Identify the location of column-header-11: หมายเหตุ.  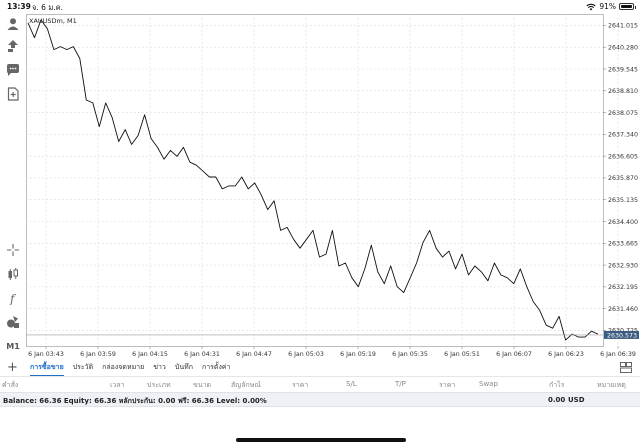
(611, 385).